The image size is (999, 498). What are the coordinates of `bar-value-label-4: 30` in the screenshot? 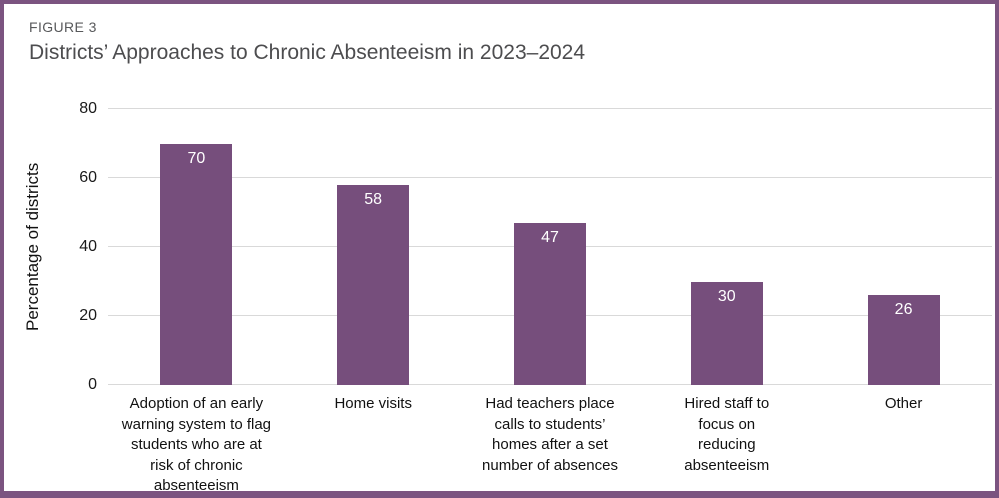 It's located at (726, 296).